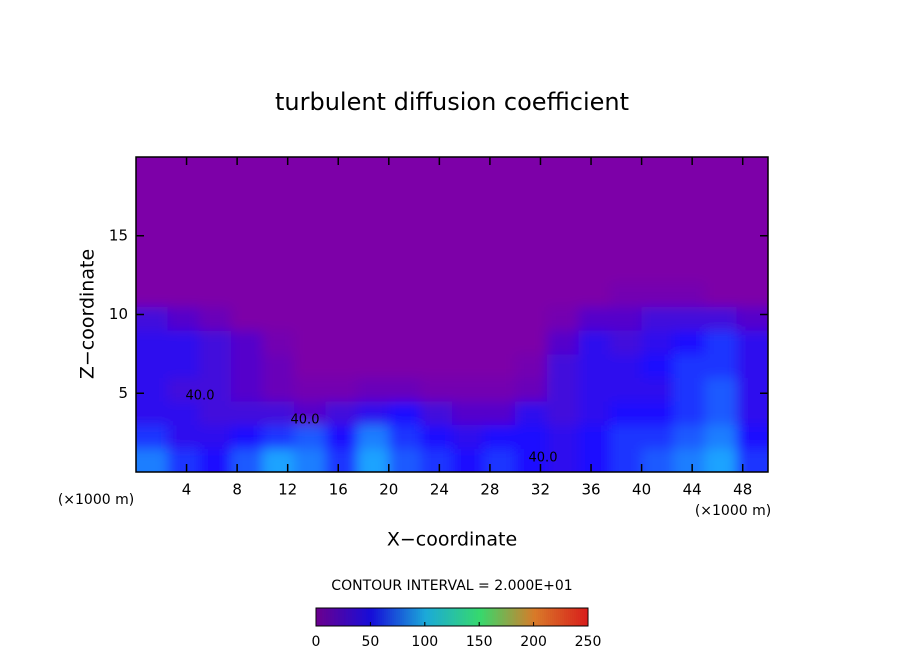 Image resolution: width=904 pixels, height=658 pixels. What do you see at coordinates (540, 490) in the screenshot?
I see `x-tick-label: 32` at bounding box center [540, 490].